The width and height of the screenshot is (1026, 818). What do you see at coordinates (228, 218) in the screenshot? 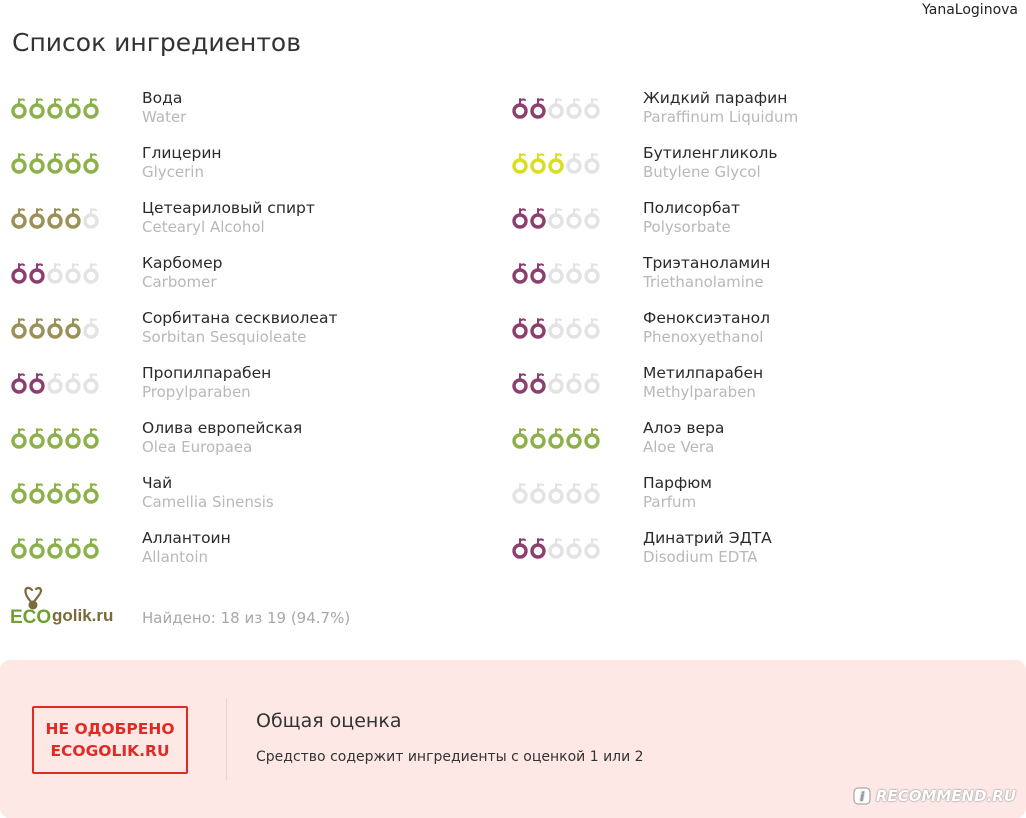
I see `ingredient-names: Цетеариловый спирт Cetearyl Alcohol` at bounding box center [228, 218].